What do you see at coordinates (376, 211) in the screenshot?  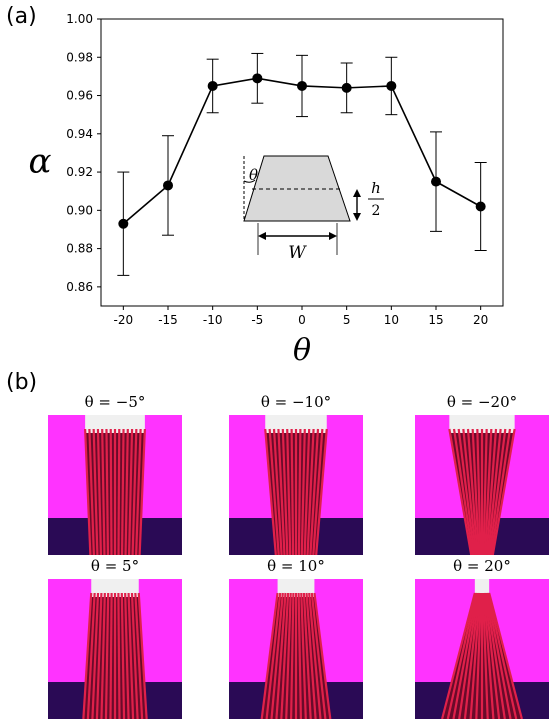 I see `inset-height-denominator: 2` at bounding box center [376, 211].